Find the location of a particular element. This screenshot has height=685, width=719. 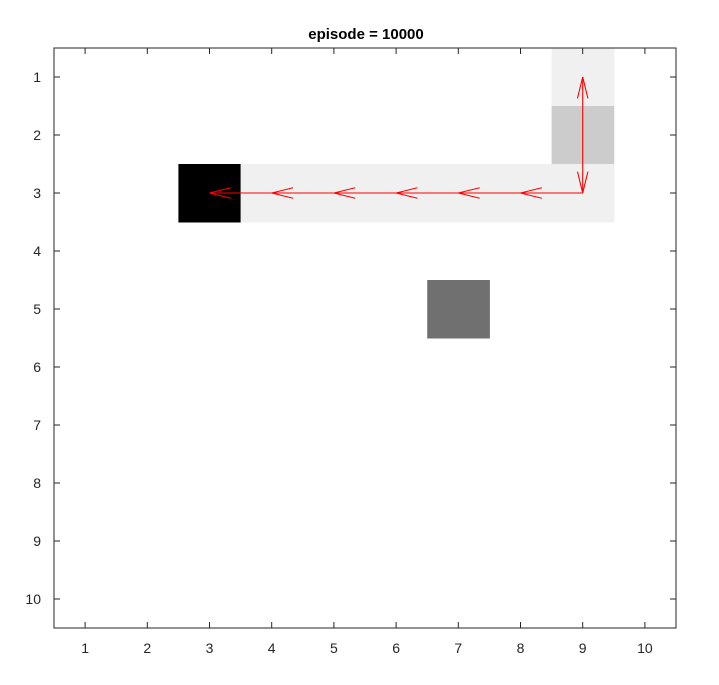

y-tick-label-2: 2 is located at coordinates (37, 135).